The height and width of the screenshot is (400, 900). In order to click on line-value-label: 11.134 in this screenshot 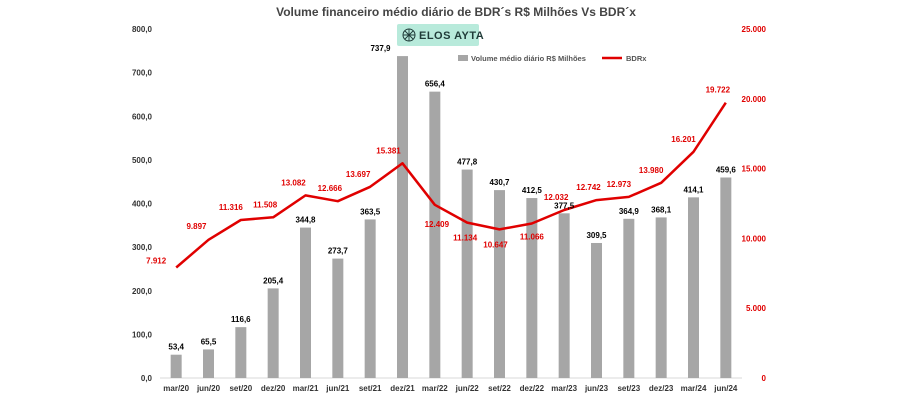, I will do `click(465, 238)`.